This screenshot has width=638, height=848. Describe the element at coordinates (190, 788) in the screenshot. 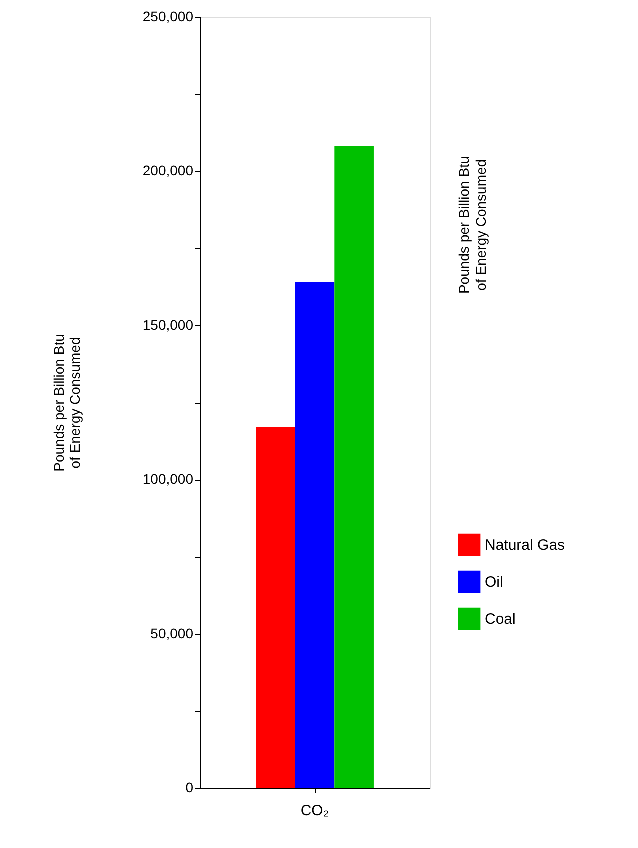

I see `y-tick-label: 0` at that location.